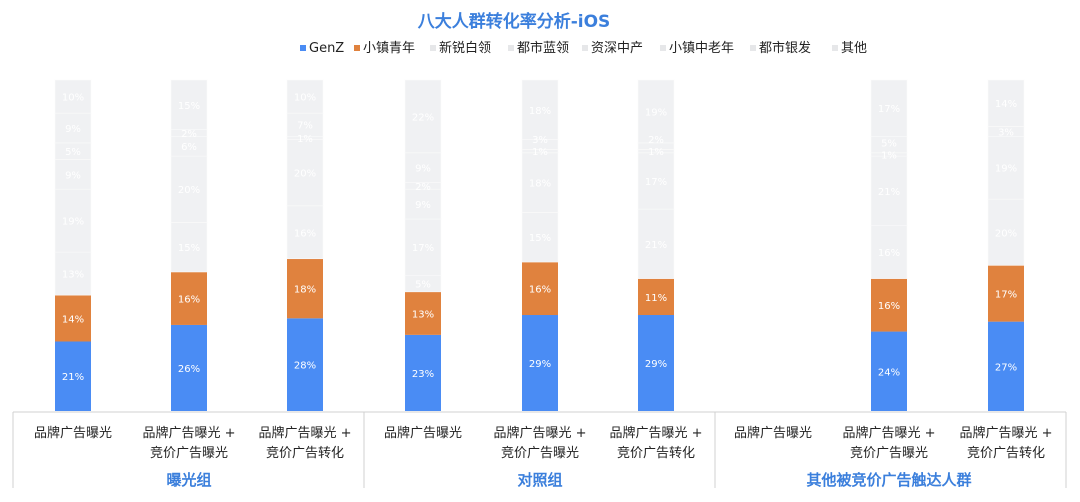  I want to click on data-label: 7%, so click(305, 126).